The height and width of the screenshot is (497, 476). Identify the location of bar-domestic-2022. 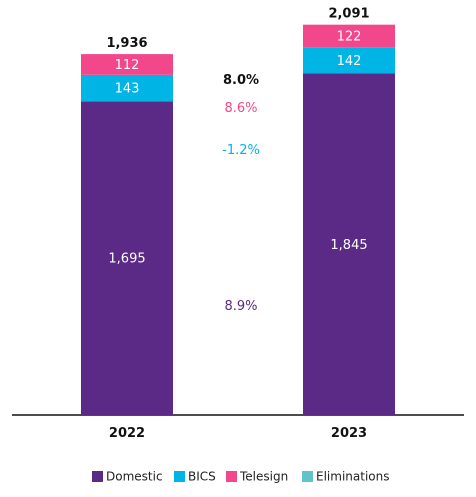
(127, 258).